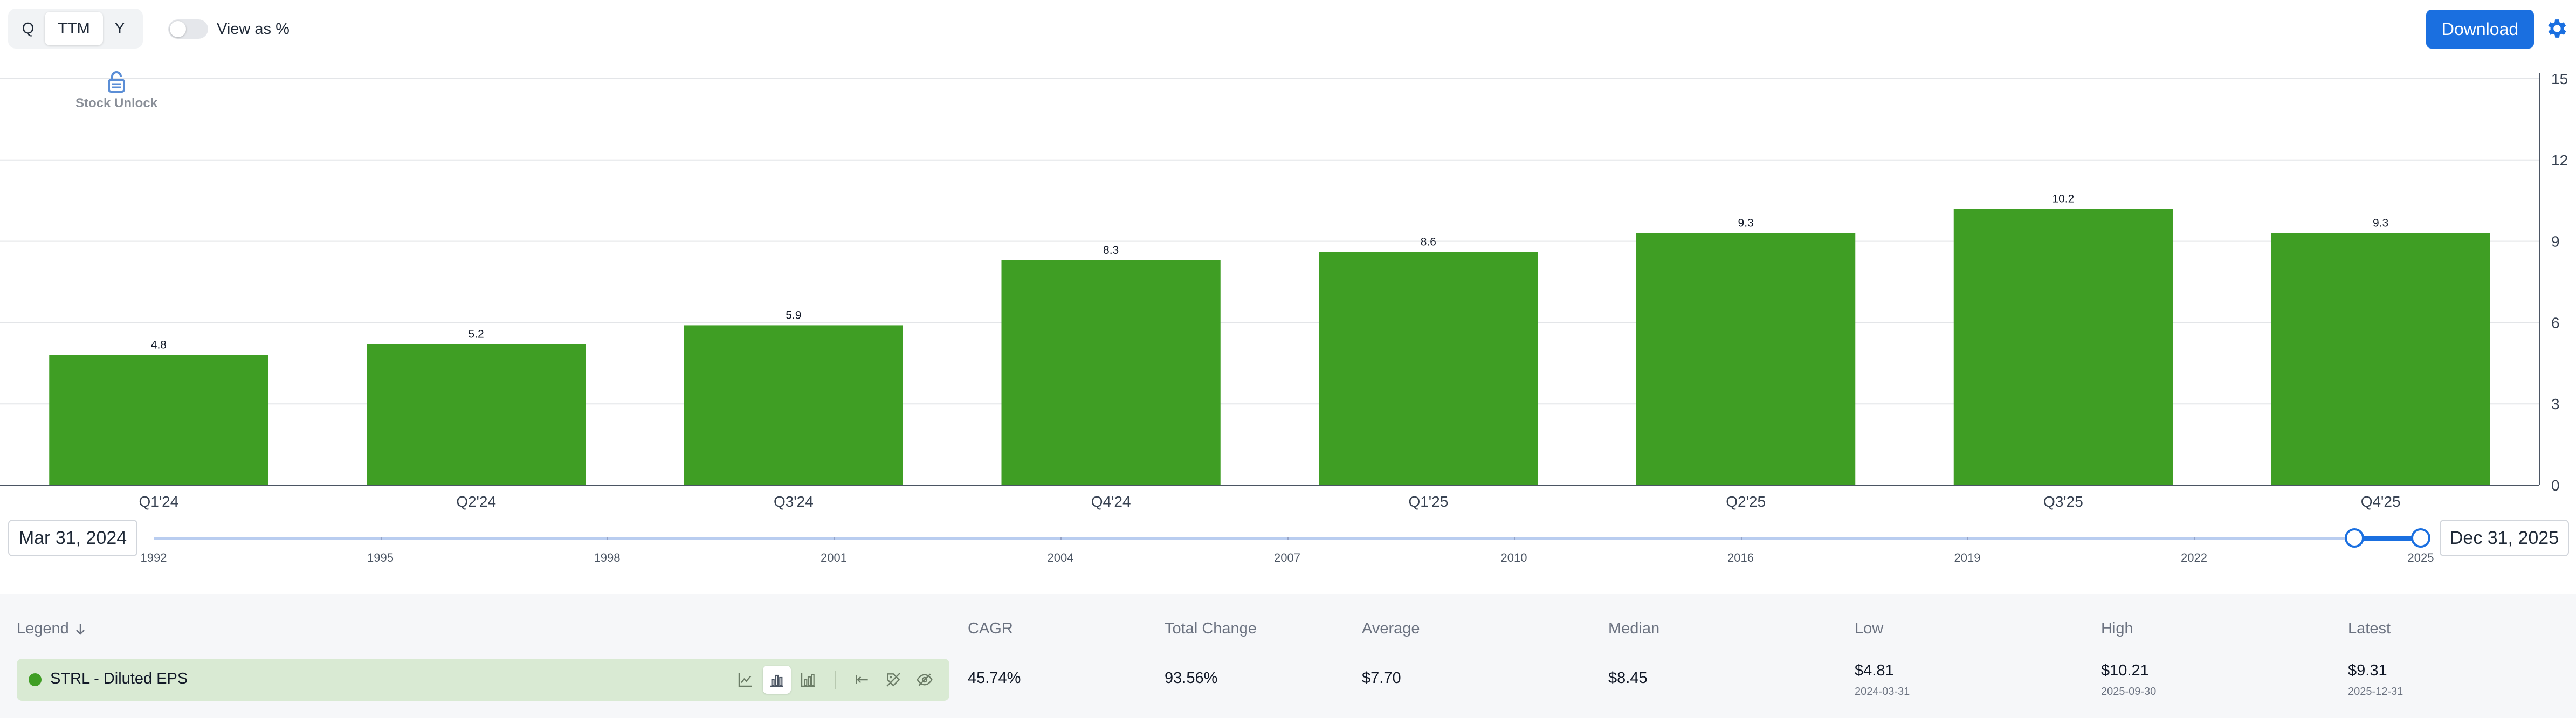  What do you see at coordinates (607, 557) in the screenshot?
I see `year-tick-label: 1998` at bounding box center [607, 557].